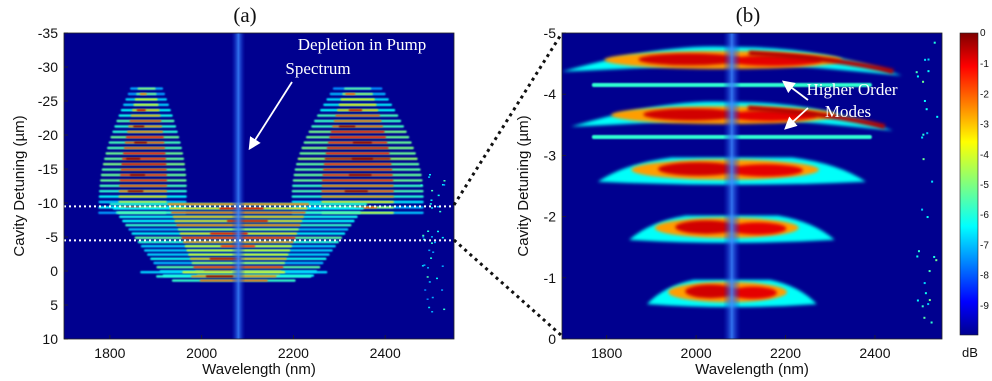 This screenshot has width=992, height=381. I want to click on x-tick-label: 2400, so click(874, 353).